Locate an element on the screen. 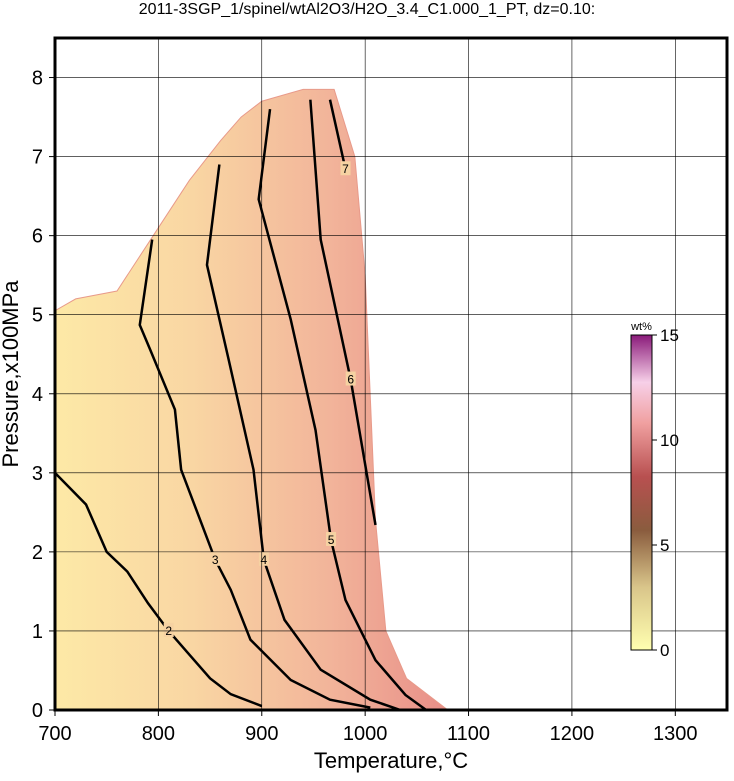  y-axis-label: Pressure,x100MPa is located at coordinates (11, 374).